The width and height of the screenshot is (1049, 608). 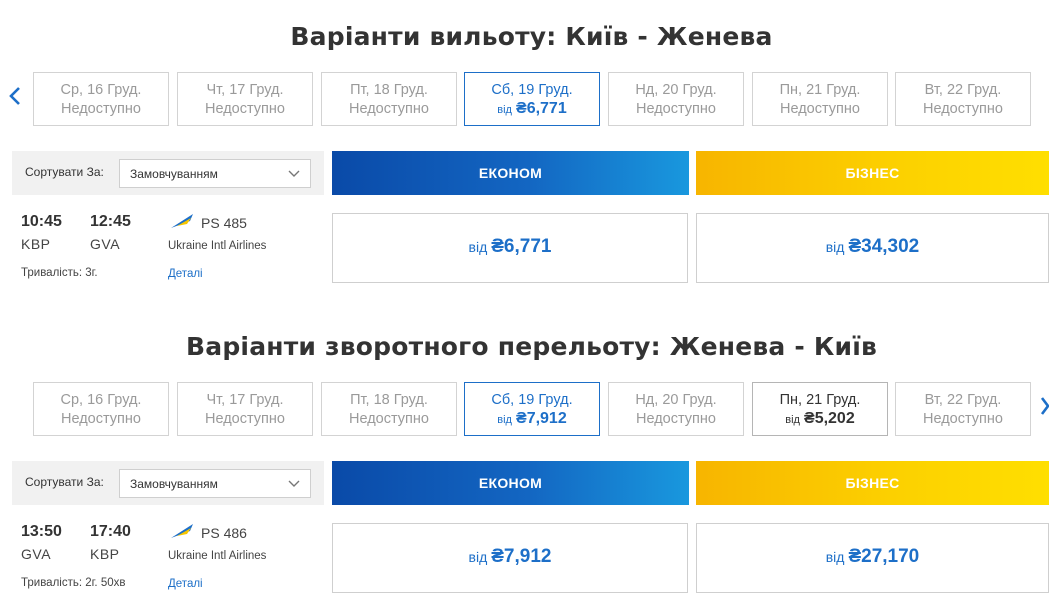 I want to click on departure-airport: KBP, so click(x=36, y=244).